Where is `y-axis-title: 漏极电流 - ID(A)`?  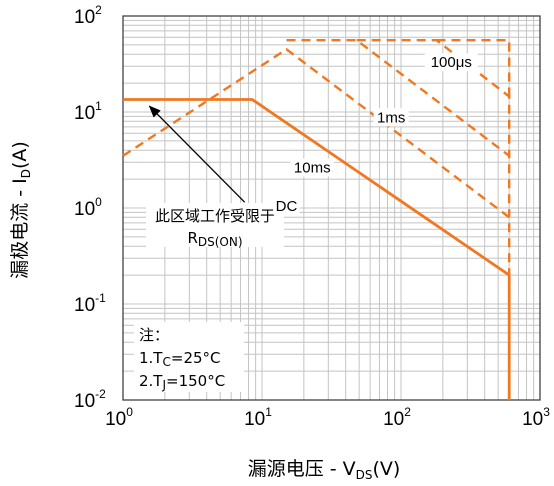
y-axis-title: 漏极电流 - ID(A) is located at coordinates (21, 210).